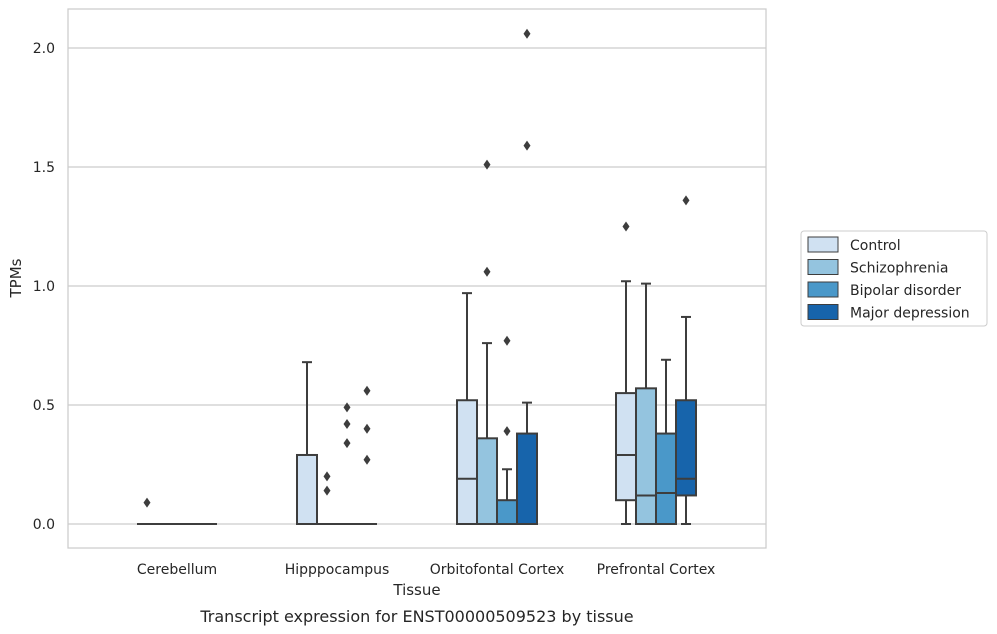 This screenshot has height=634, width=997. Describe the element at coordinates (910, 314) in the screenshot. I see `legend-label: Major depression` at that location.